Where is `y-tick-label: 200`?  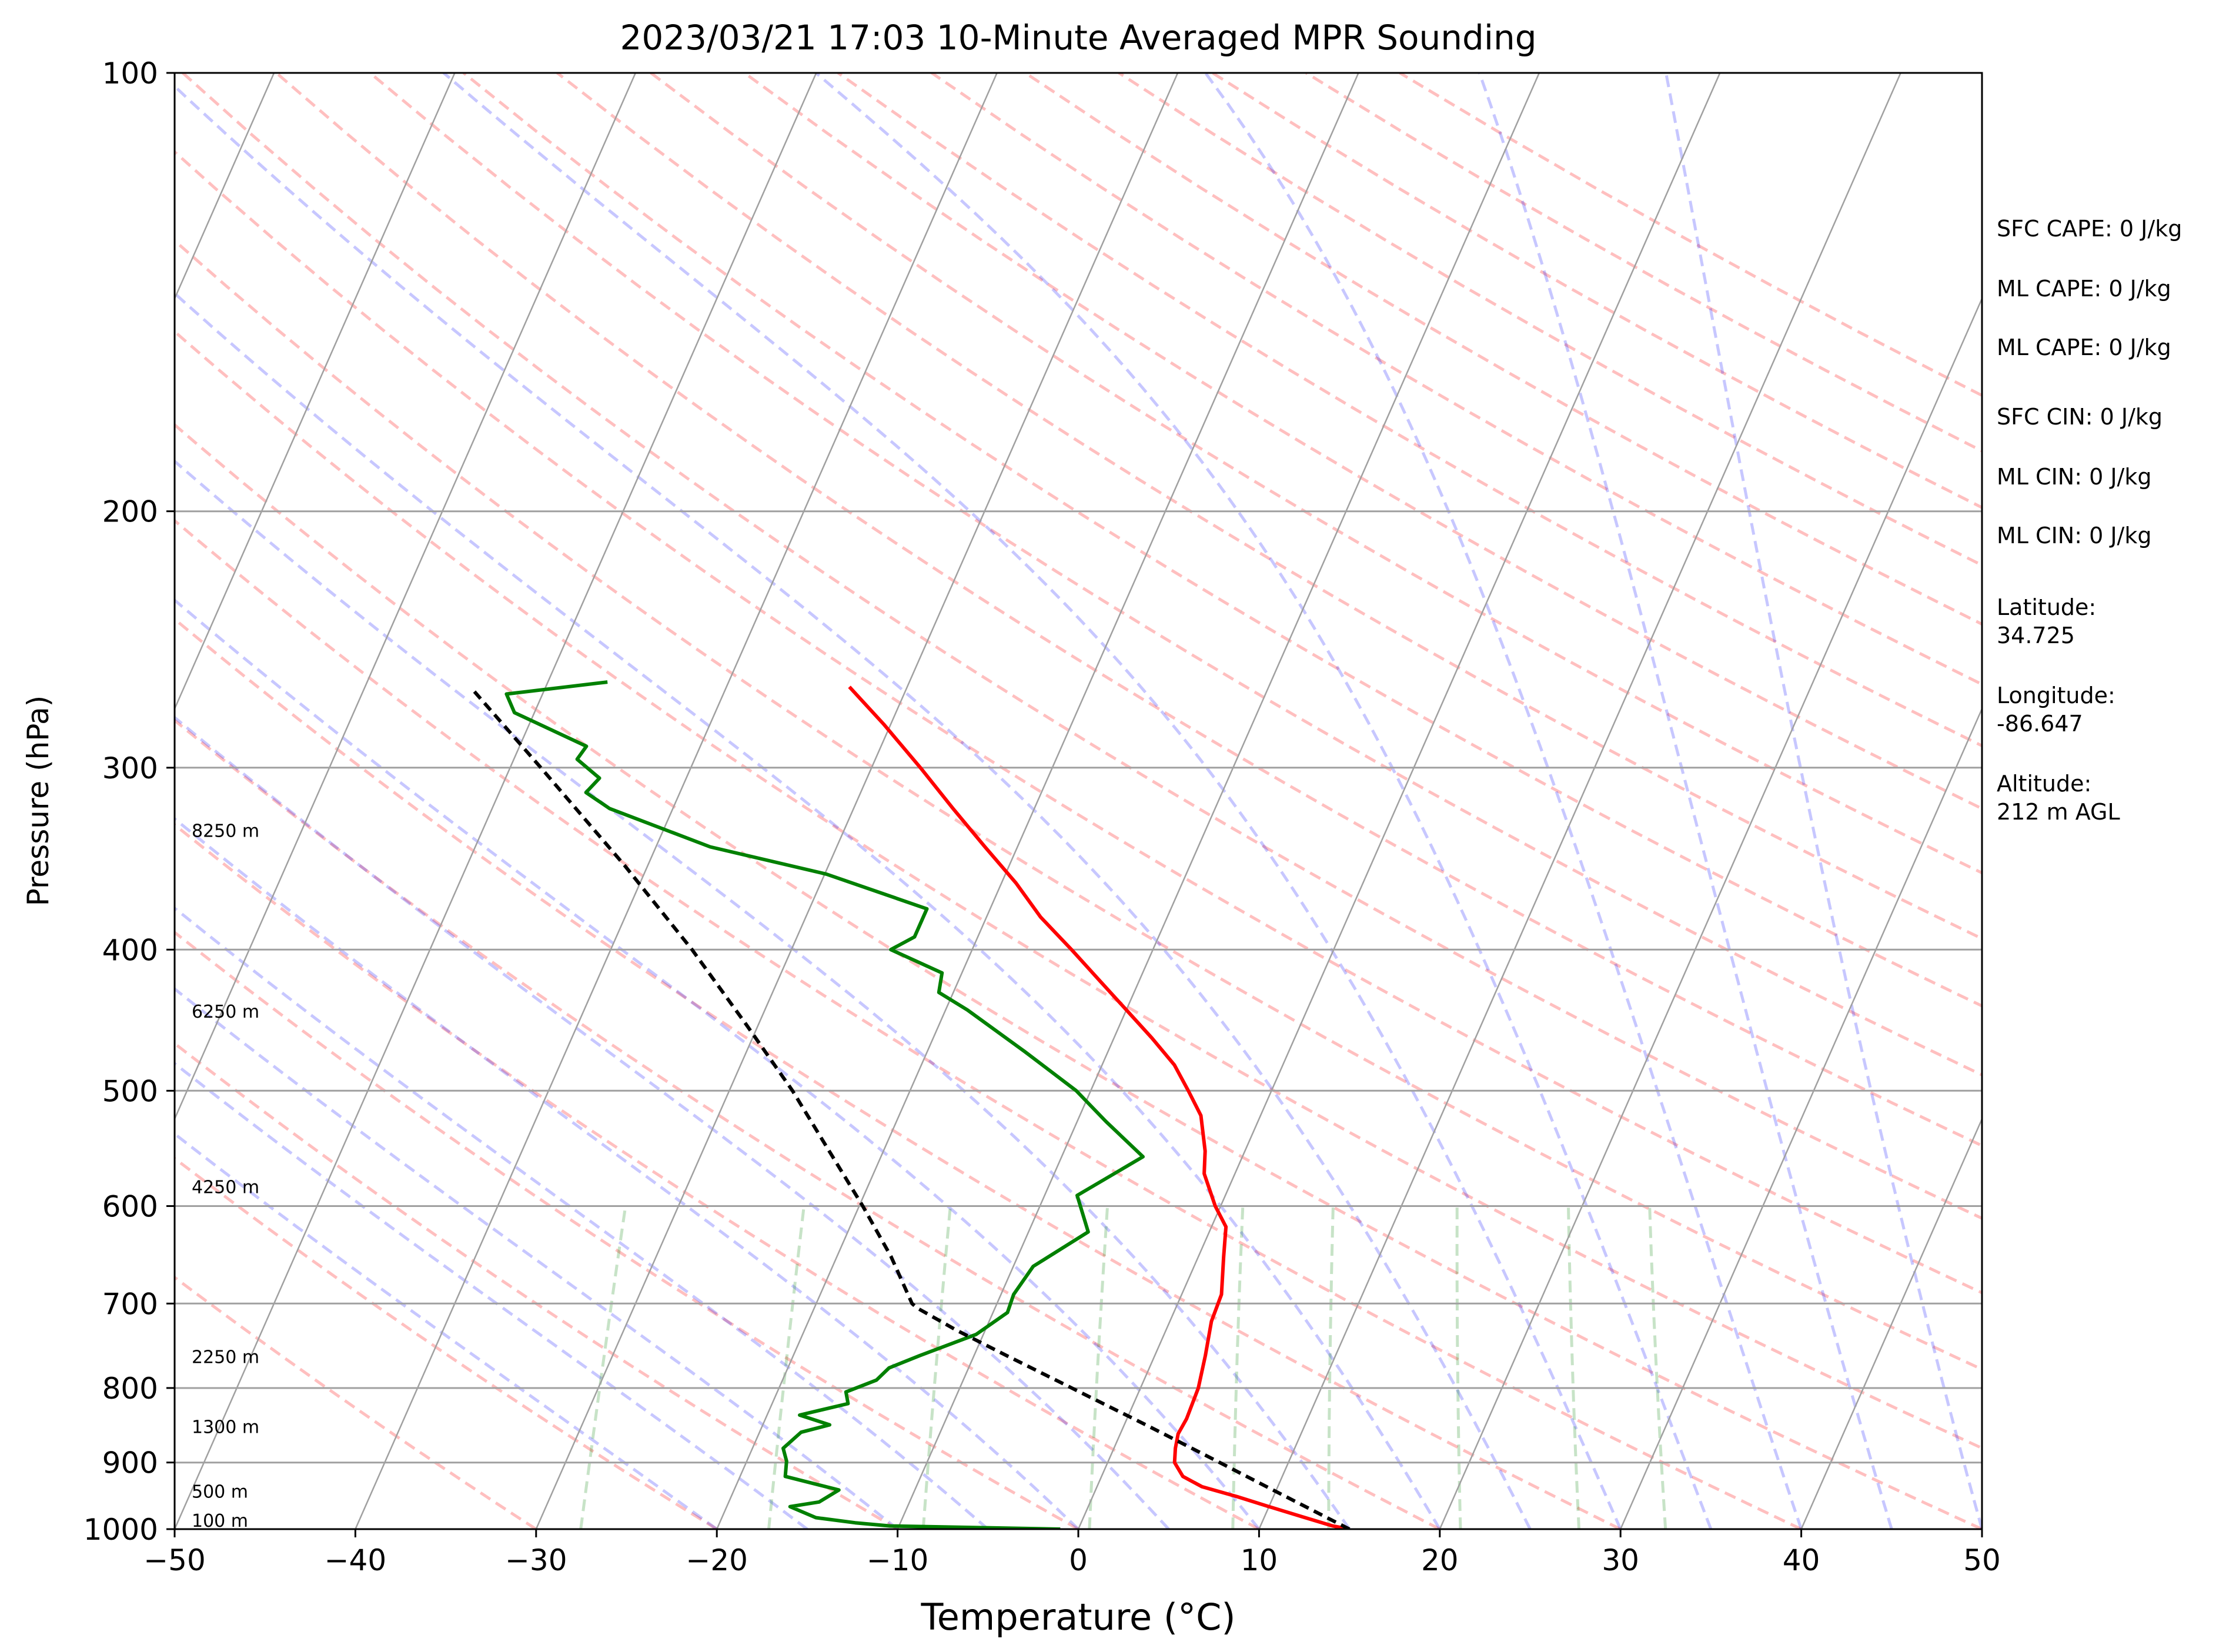 y-tick-label: 200 is located at coordinates (130, 512).